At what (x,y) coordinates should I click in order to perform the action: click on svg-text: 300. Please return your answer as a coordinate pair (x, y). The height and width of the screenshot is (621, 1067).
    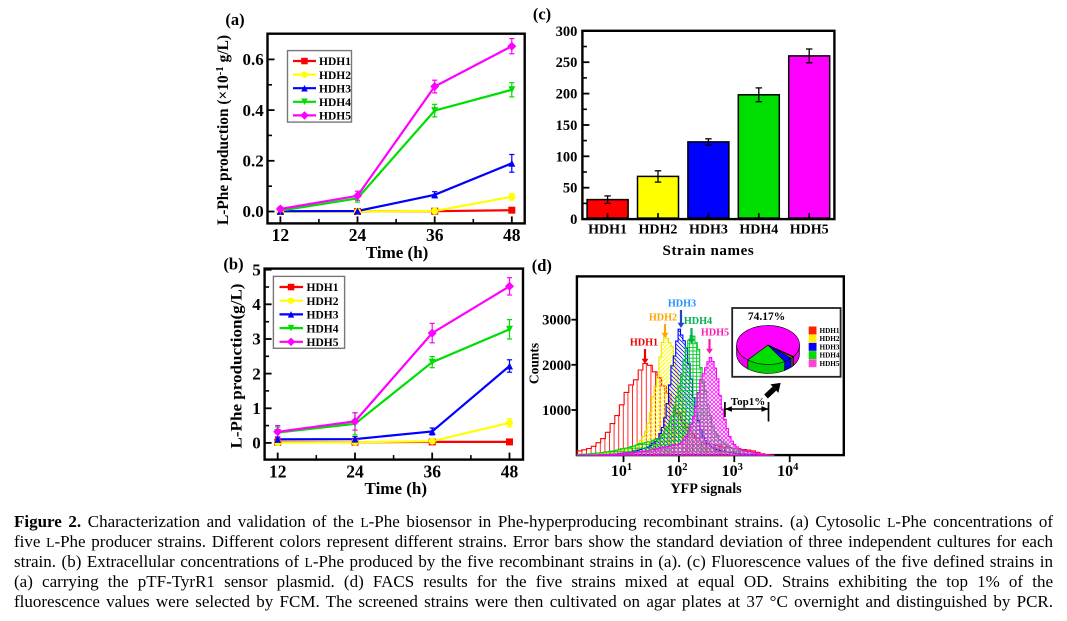
    Looking at the image, I should click on (567, 32).